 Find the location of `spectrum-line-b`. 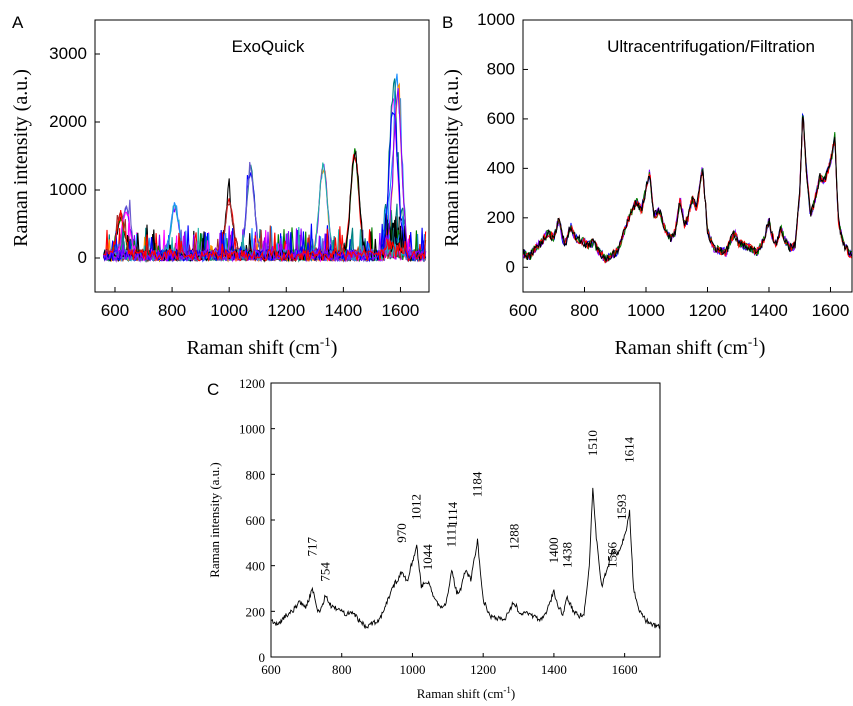

spectrum-line-b is located at coordinates (687, 189).